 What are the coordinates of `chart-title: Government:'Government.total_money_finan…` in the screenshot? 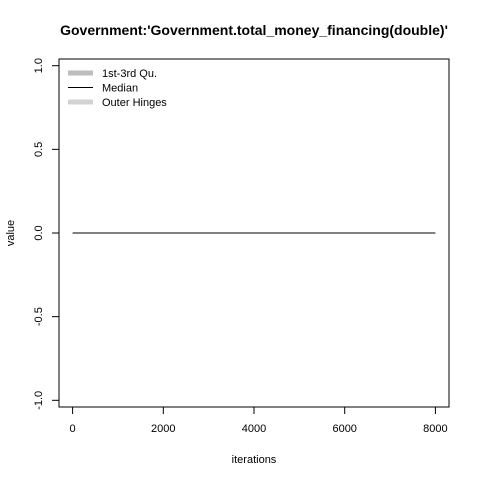 It's located at (254, 30).